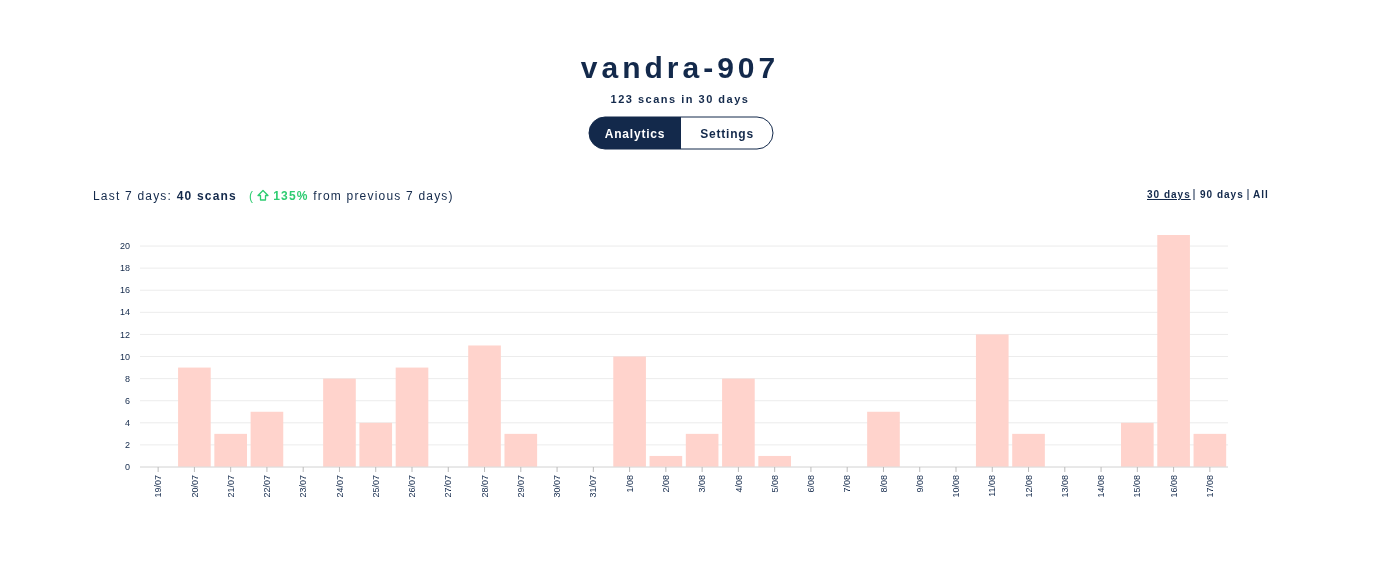 Image resolution: width=1376 pixels, height=579 pixels. I want to click on x-tick-label: 21/07, so click(230, 486).